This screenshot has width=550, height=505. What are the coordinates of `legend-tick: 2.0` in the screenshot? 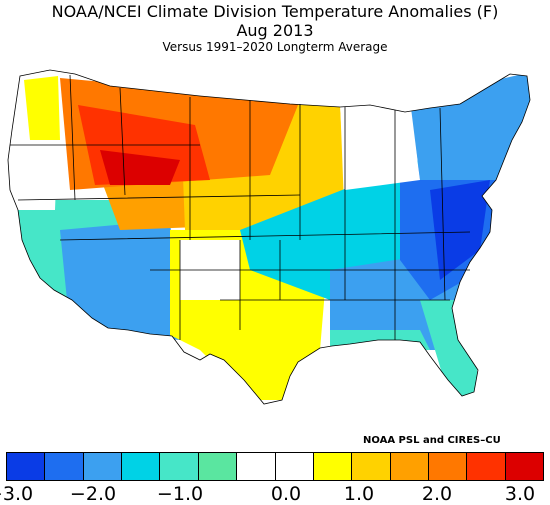 It's located at (437, 494).